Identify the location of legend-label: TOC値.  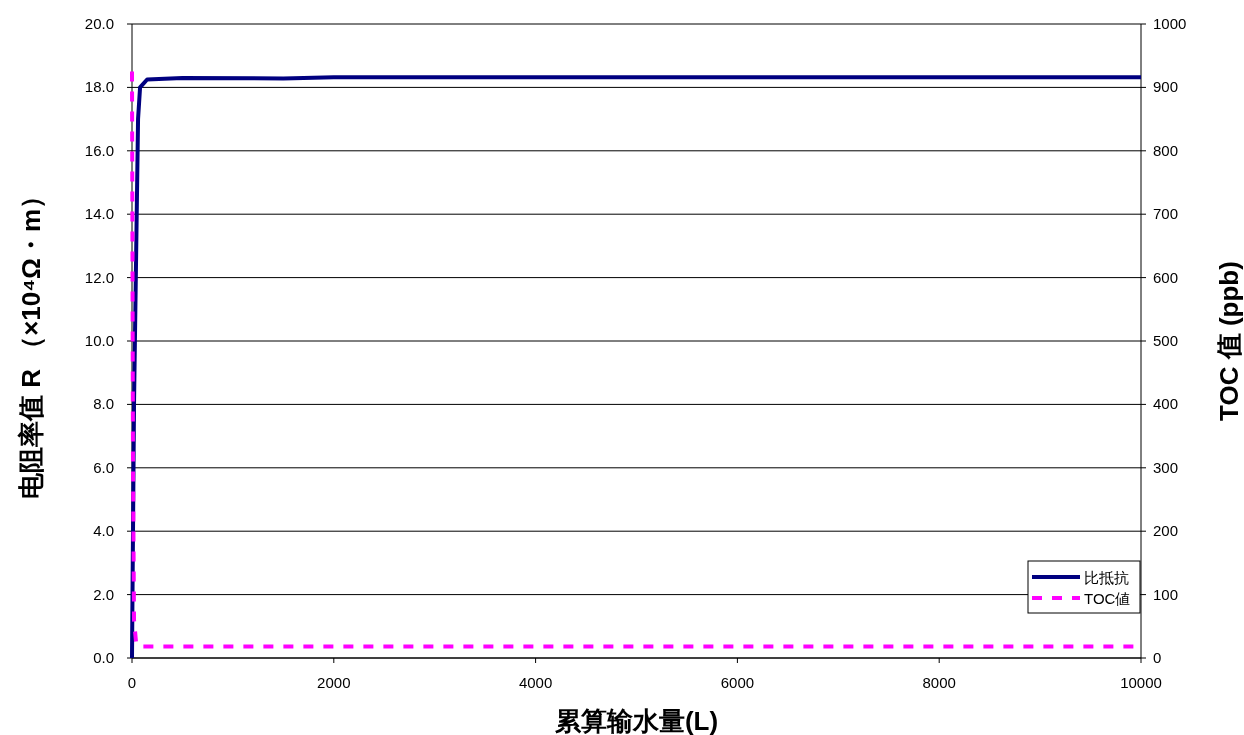
(1107, 598).